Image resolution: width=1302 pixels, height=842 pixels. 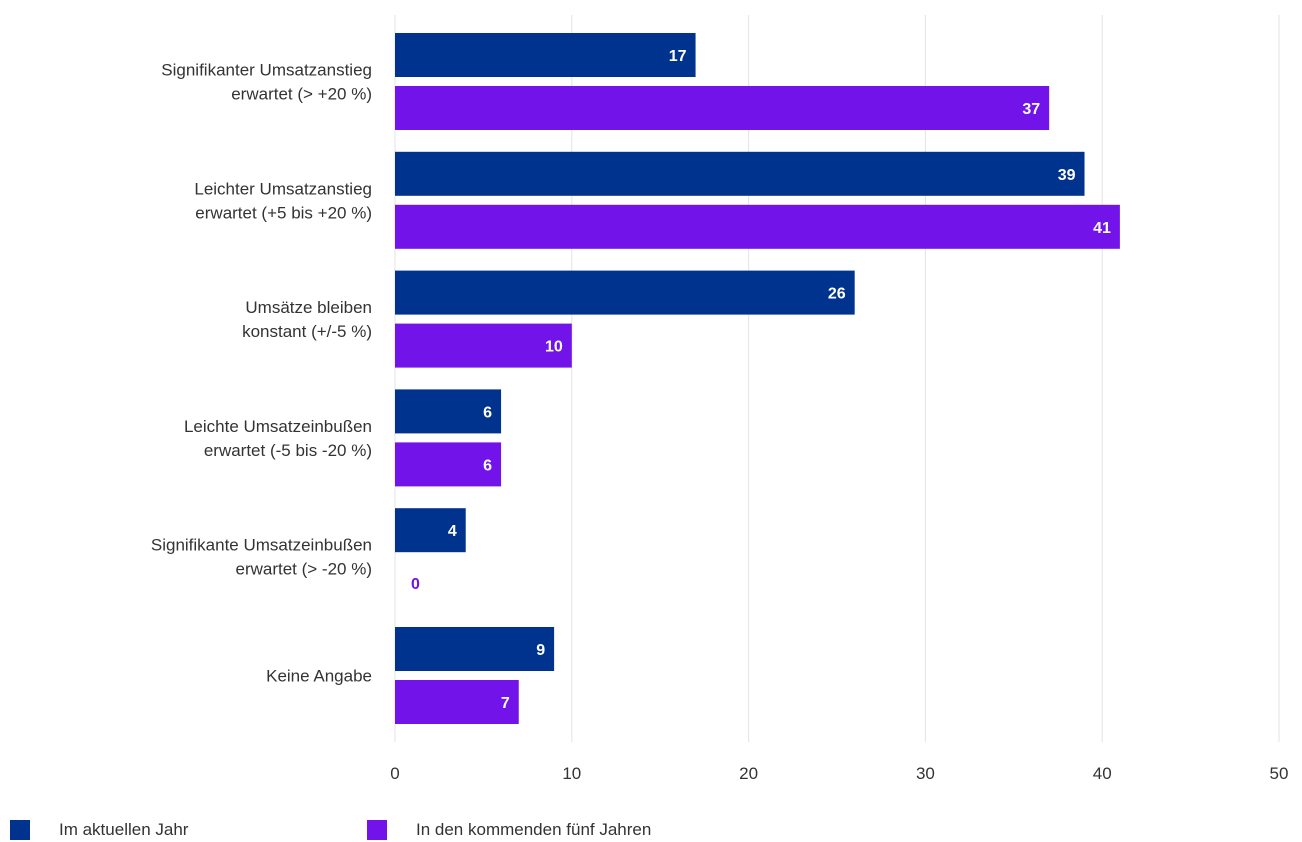 What do you see at coordinates (837, 294) in the screenshot?
I see `data-label-series-0-cat-2: 26` at bounding box center [837, 294].